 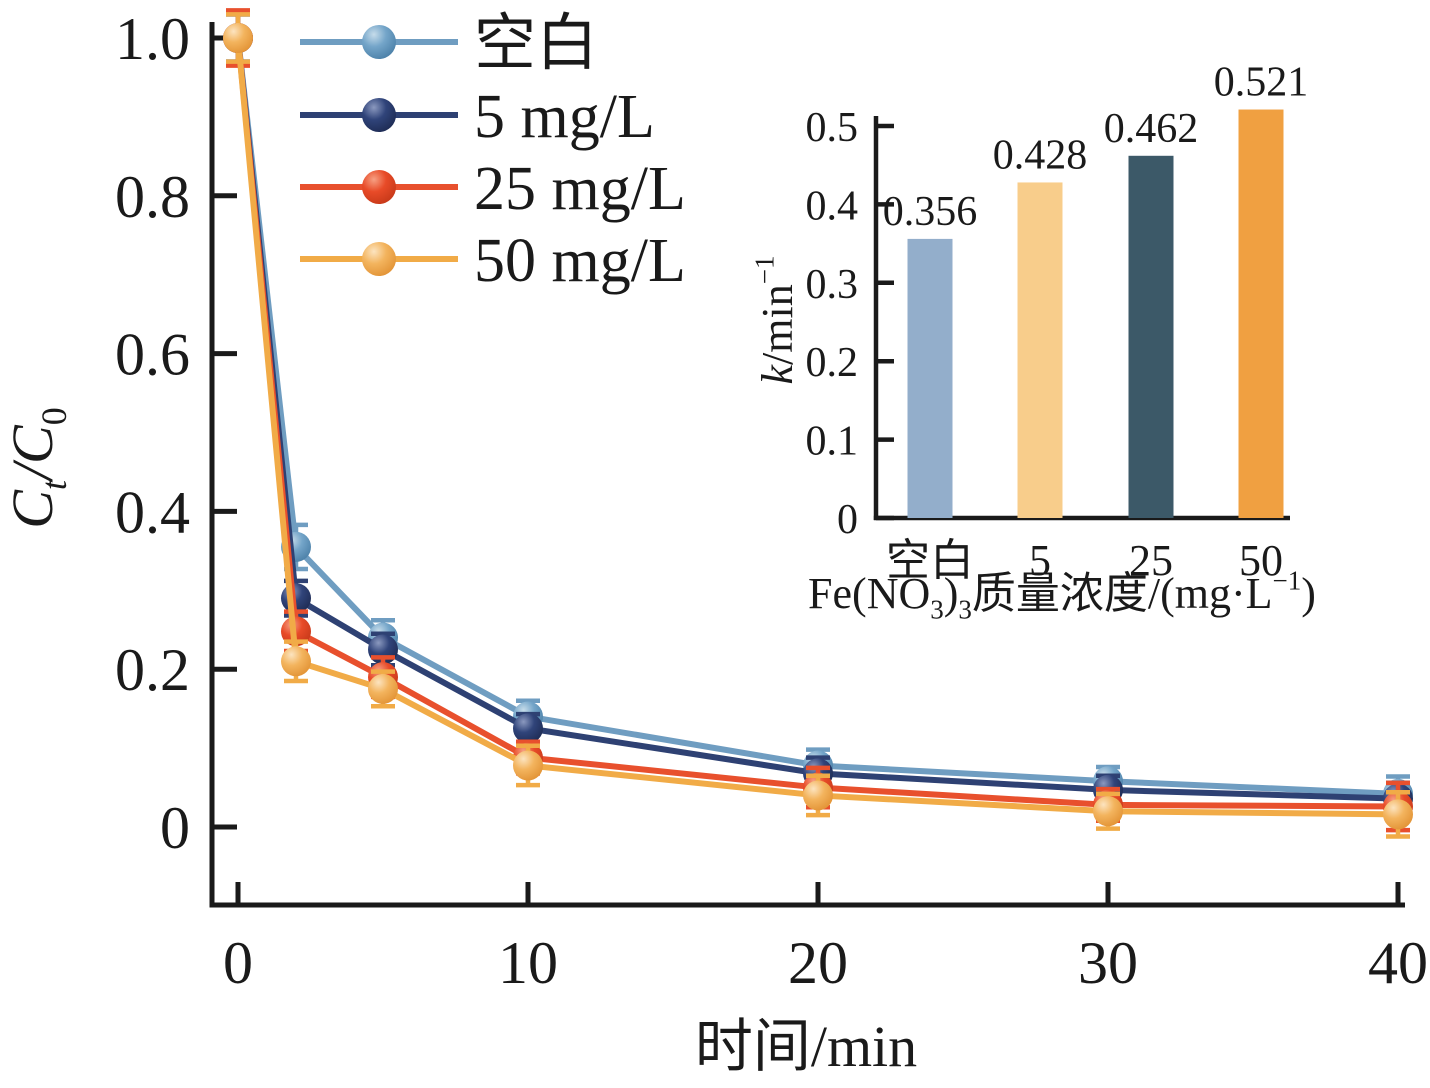 I want to click on inset-x-tick-label: 25, so click(x=1151, y=560).